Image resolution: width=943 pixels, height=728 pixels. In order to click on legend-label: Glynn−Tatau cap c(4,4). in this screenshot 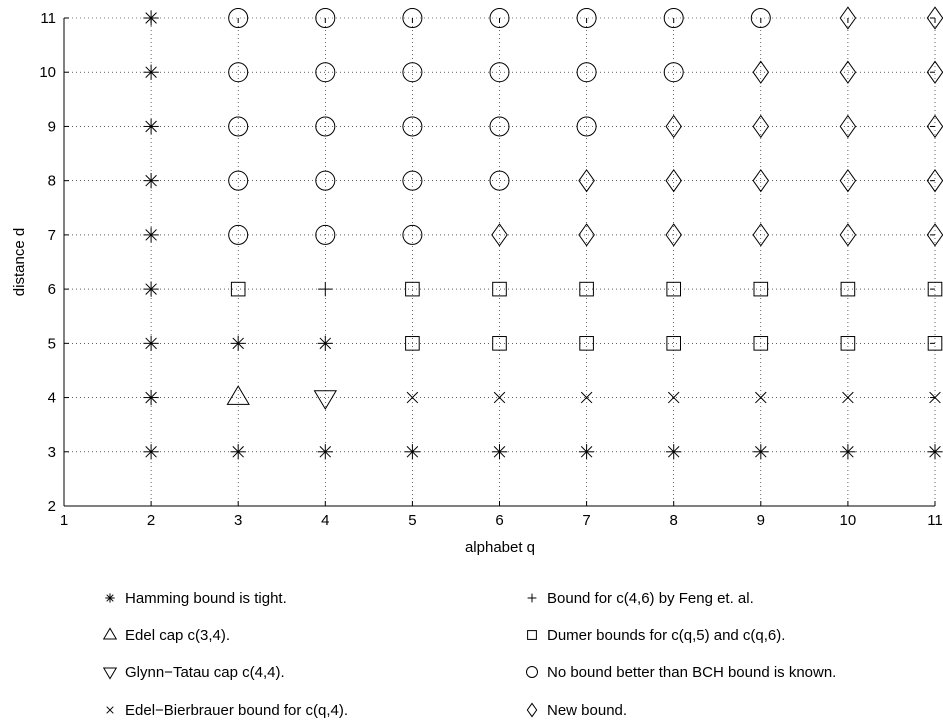, I will do `click(205, 672)`.